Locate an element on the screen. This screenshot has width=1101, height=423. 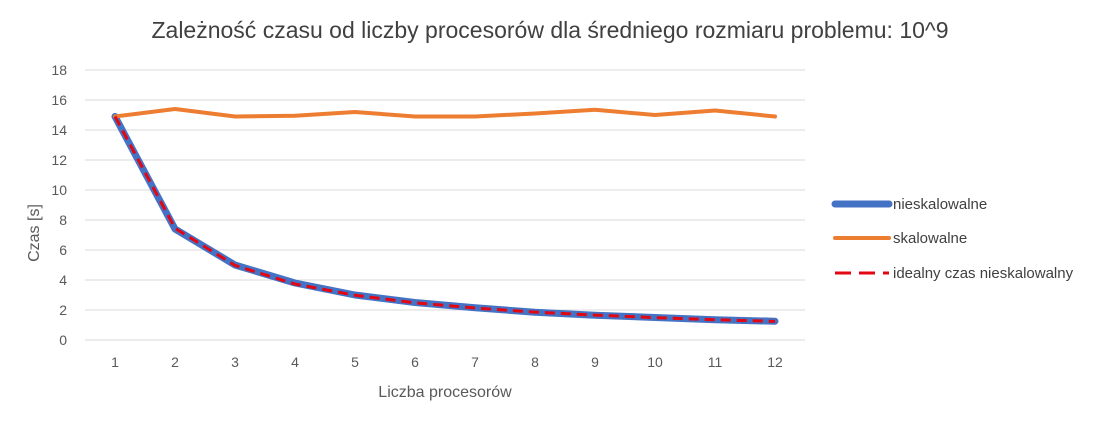
y-tick-label: 18 is located at coordinates (59, 70).